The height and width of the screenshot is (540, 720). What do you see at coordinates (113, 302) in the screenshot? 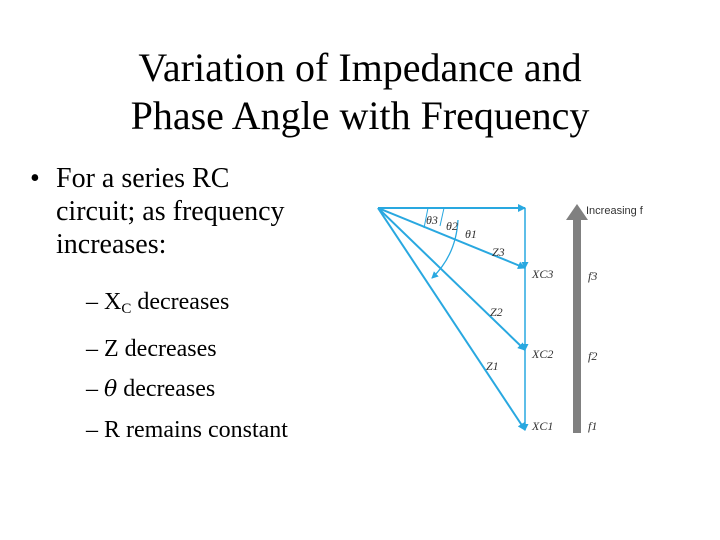
I see `xc-symbol: X` at bounding box center [113, 302].